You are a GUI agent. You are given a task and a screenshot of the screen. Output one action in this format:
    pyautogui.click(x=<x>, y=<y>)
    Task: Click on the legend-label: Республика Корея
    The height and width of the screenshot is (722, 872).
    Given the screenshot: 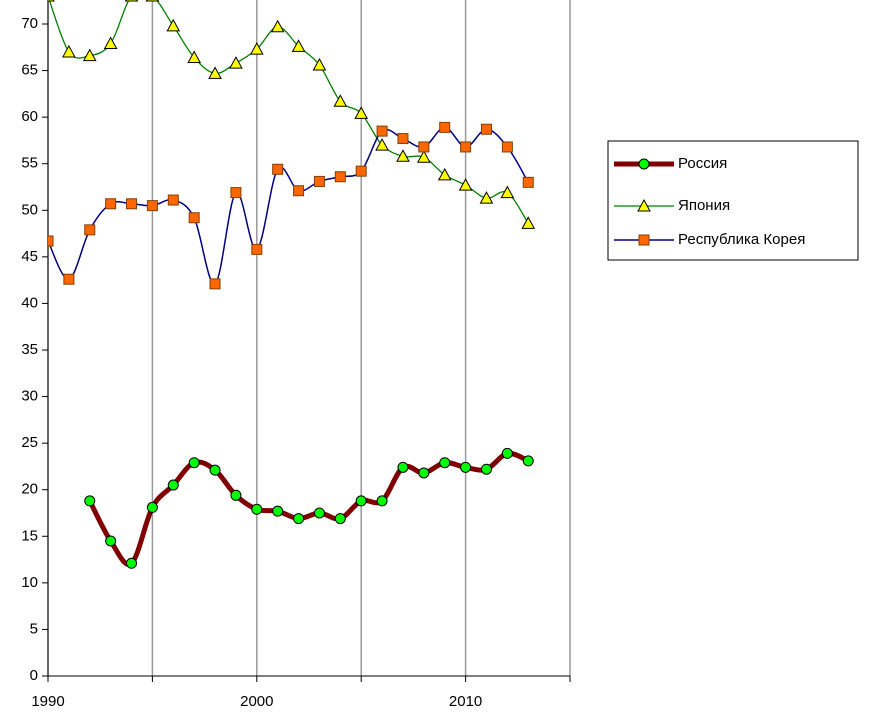 What is the action you would take?
    pyautogui.click(x=741, y=239)
    